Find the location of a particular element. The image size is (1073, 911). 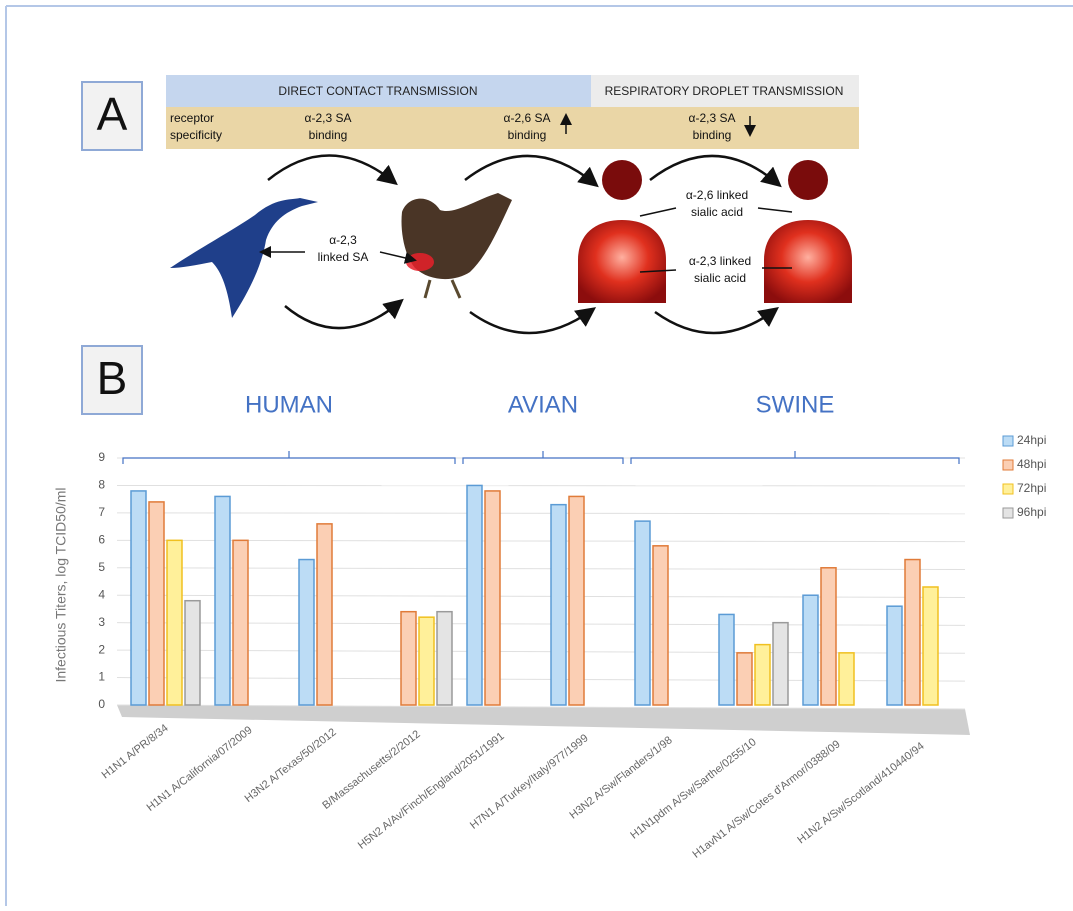

legend-label: 48hpi is located at coordinates (1031, 464).